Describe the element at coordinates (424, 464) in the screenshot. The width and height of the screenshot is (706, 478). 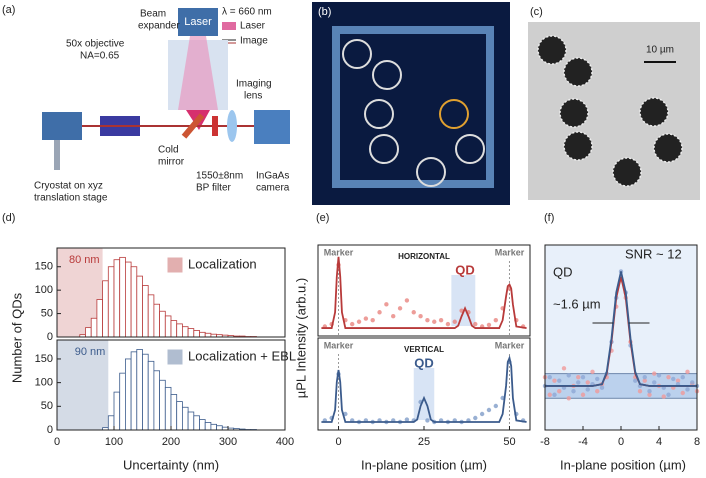
I see `x-axis-label: In-plane position (µm)` at that location.